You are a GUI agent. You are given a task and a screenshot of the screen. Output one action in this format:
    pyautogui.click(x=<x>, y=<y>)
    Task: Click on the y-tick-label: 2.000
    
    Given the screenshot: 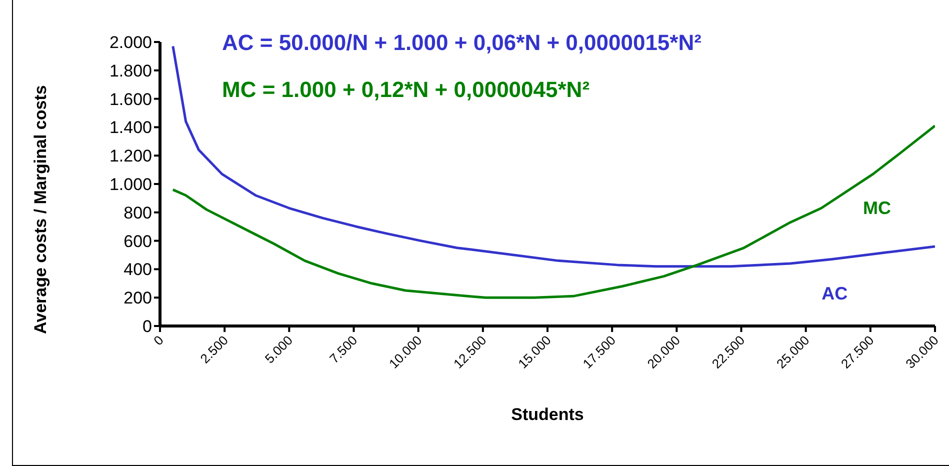 What is the action you would take?
    pyautogui.click(x=130, y=42)
    